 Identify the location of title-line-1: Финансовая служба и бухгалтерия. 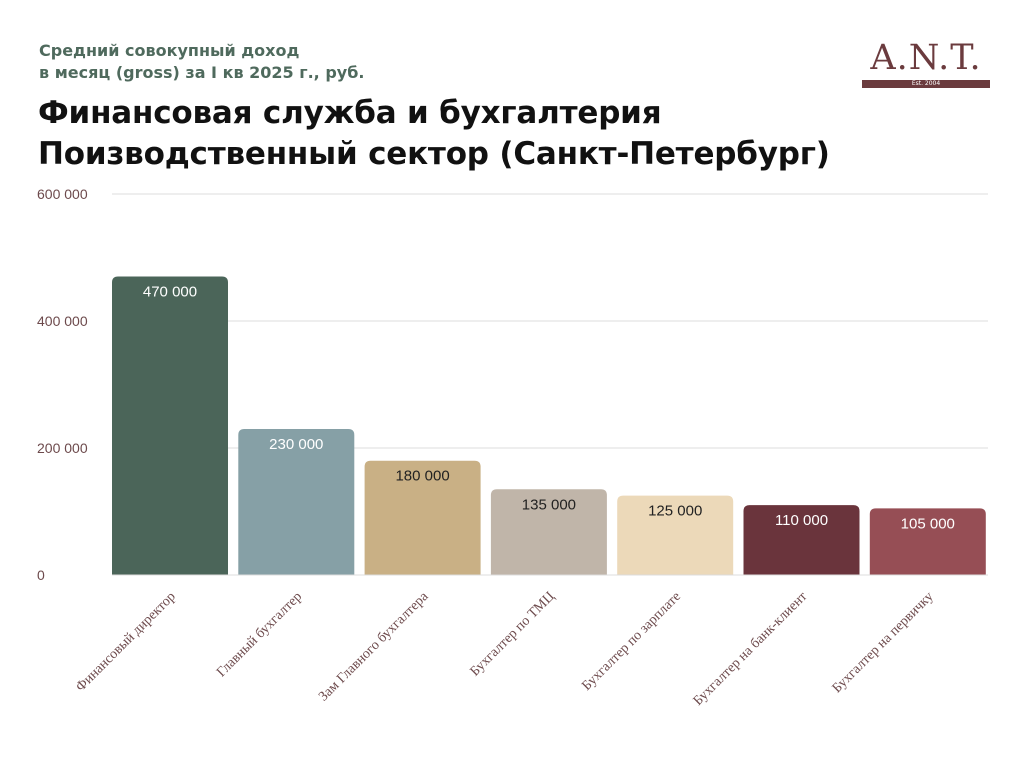
(350, 113).